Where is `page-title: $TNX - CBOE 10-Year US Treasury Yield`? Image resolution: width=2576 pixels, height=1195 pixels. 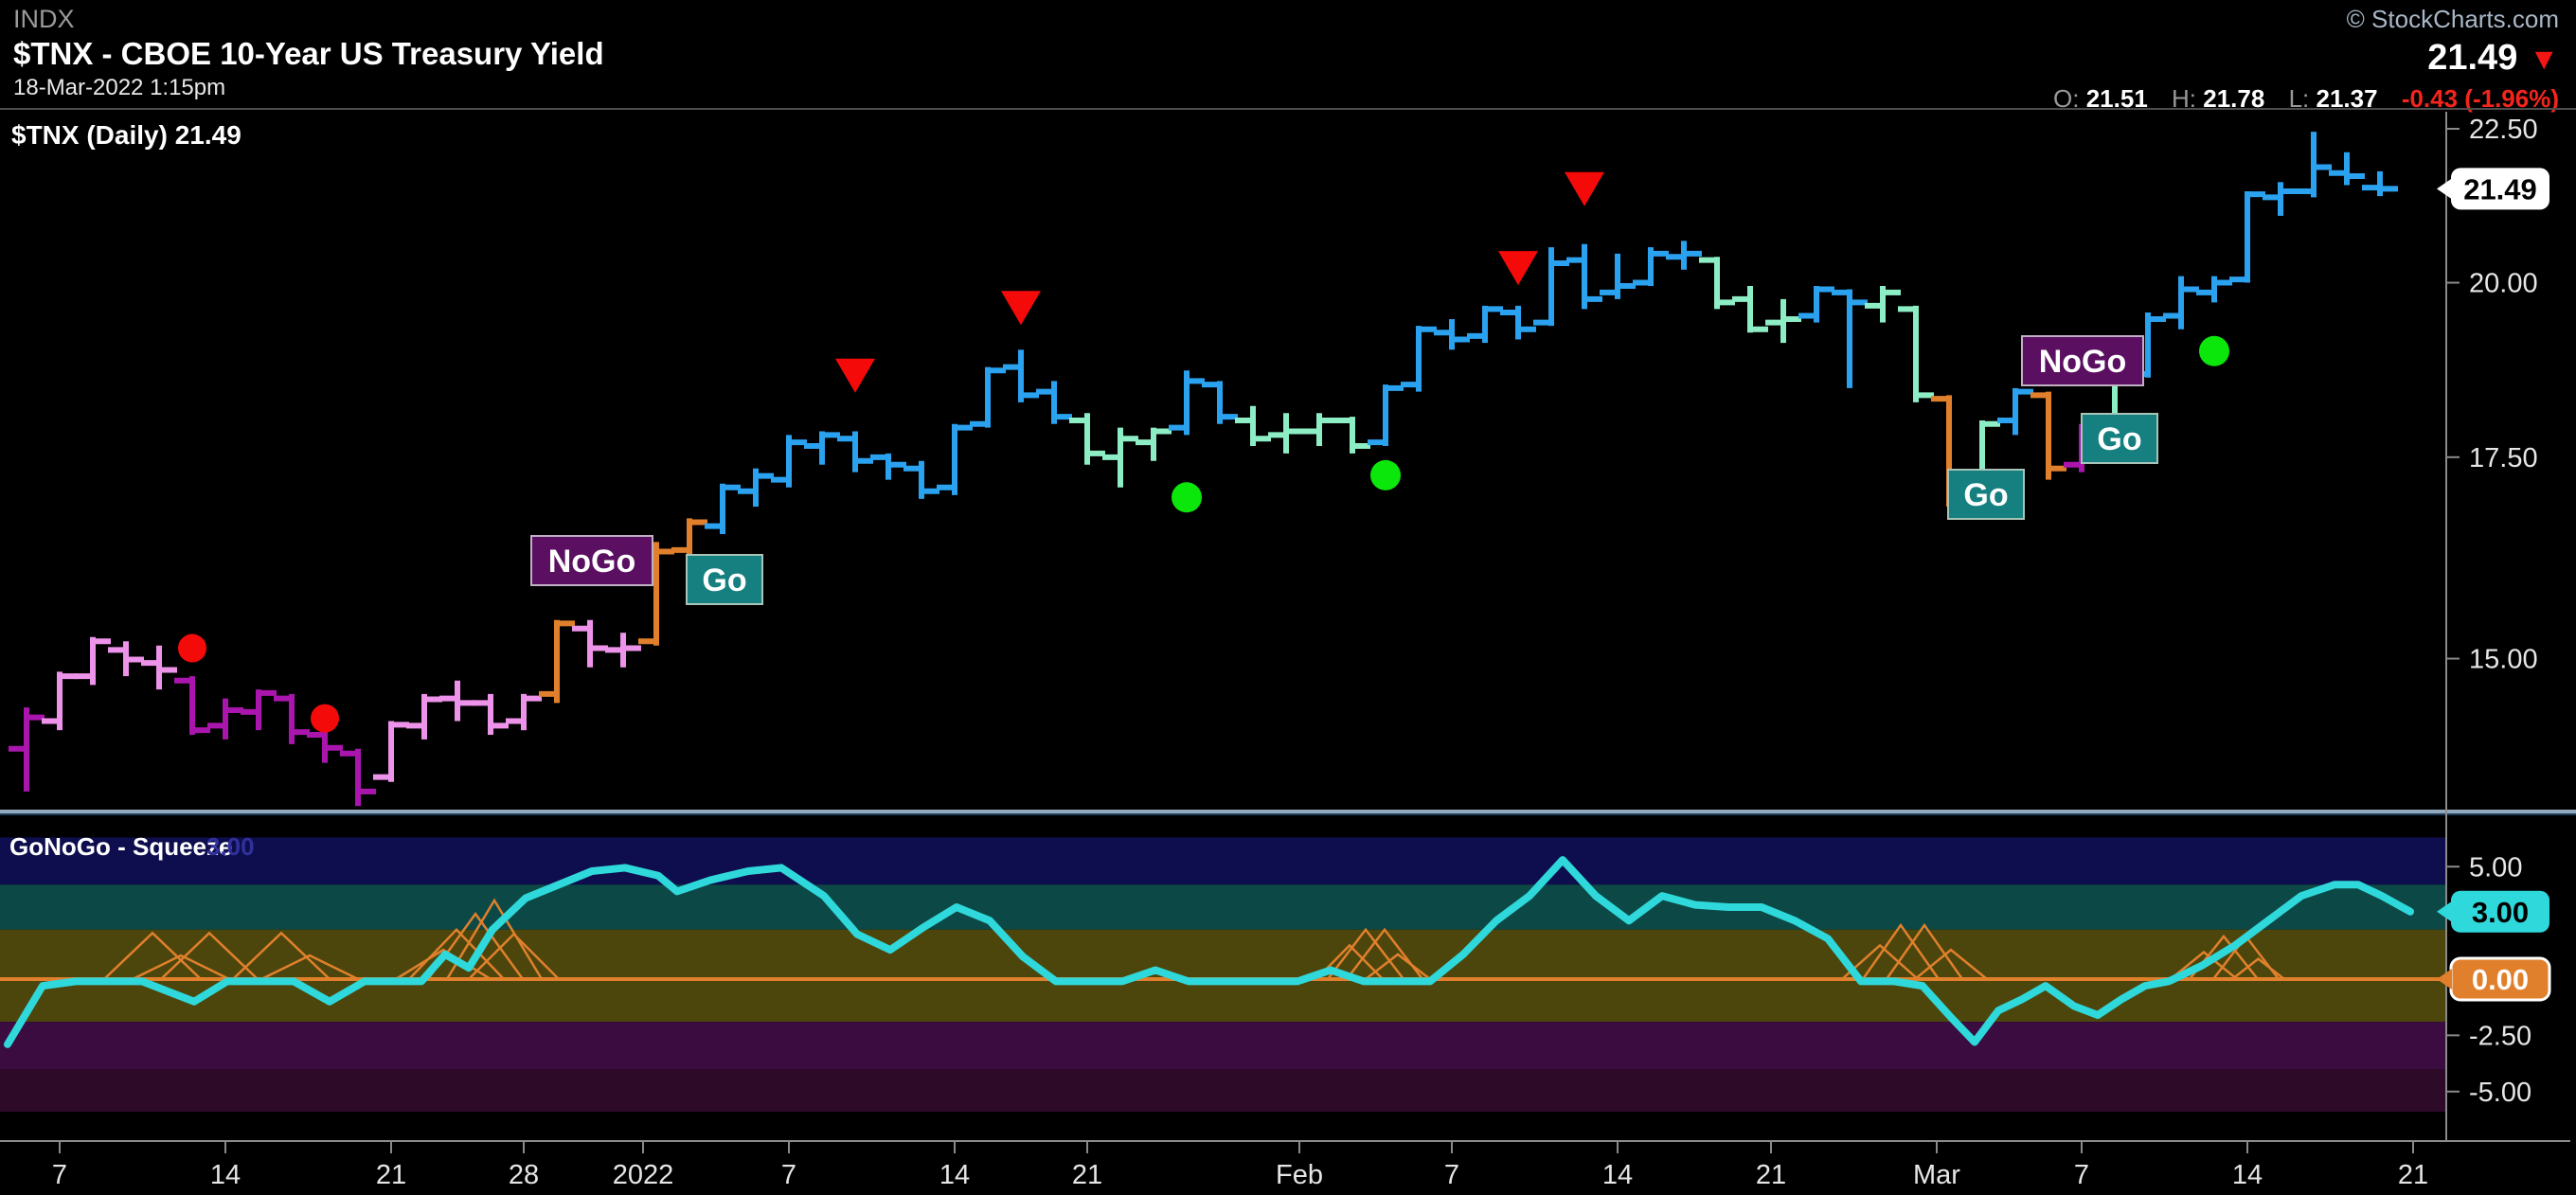
page-title: $TNX - CBOE 10-Year US Treasury Yield is located at coordinates (308, 53).